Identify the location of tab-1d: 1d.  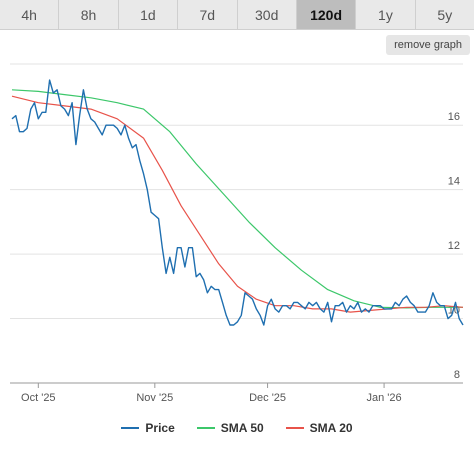
(149, 14).